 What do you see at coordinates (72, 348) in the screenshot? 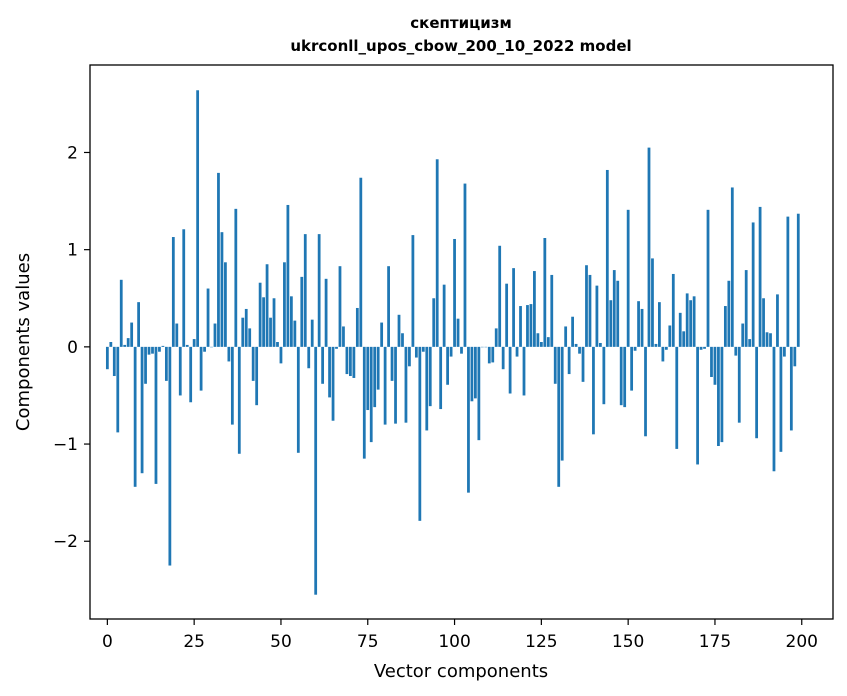
I see `y-tick-label: 0` at bounding box center [72, 348].